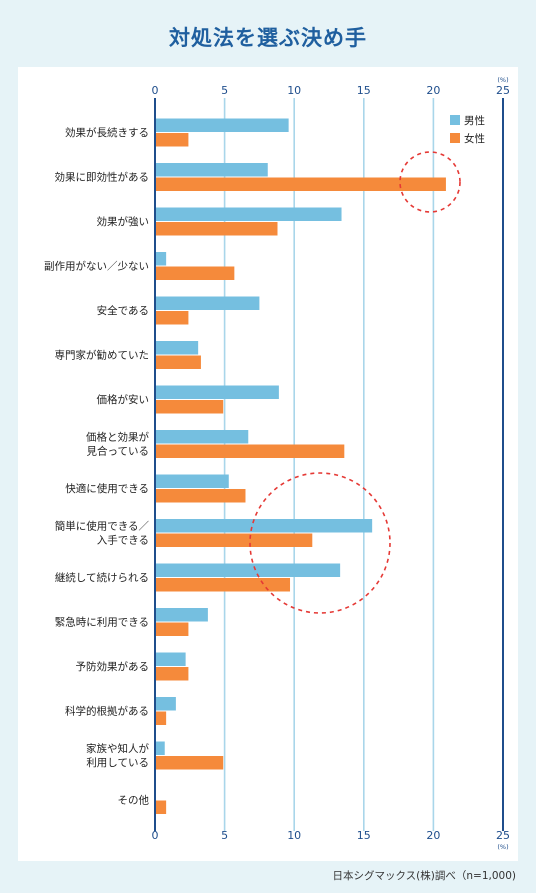 Image resolution: width=536 pixels, height=893 pixels. I want to click on category-label: 見合っている, so click(118, 451).